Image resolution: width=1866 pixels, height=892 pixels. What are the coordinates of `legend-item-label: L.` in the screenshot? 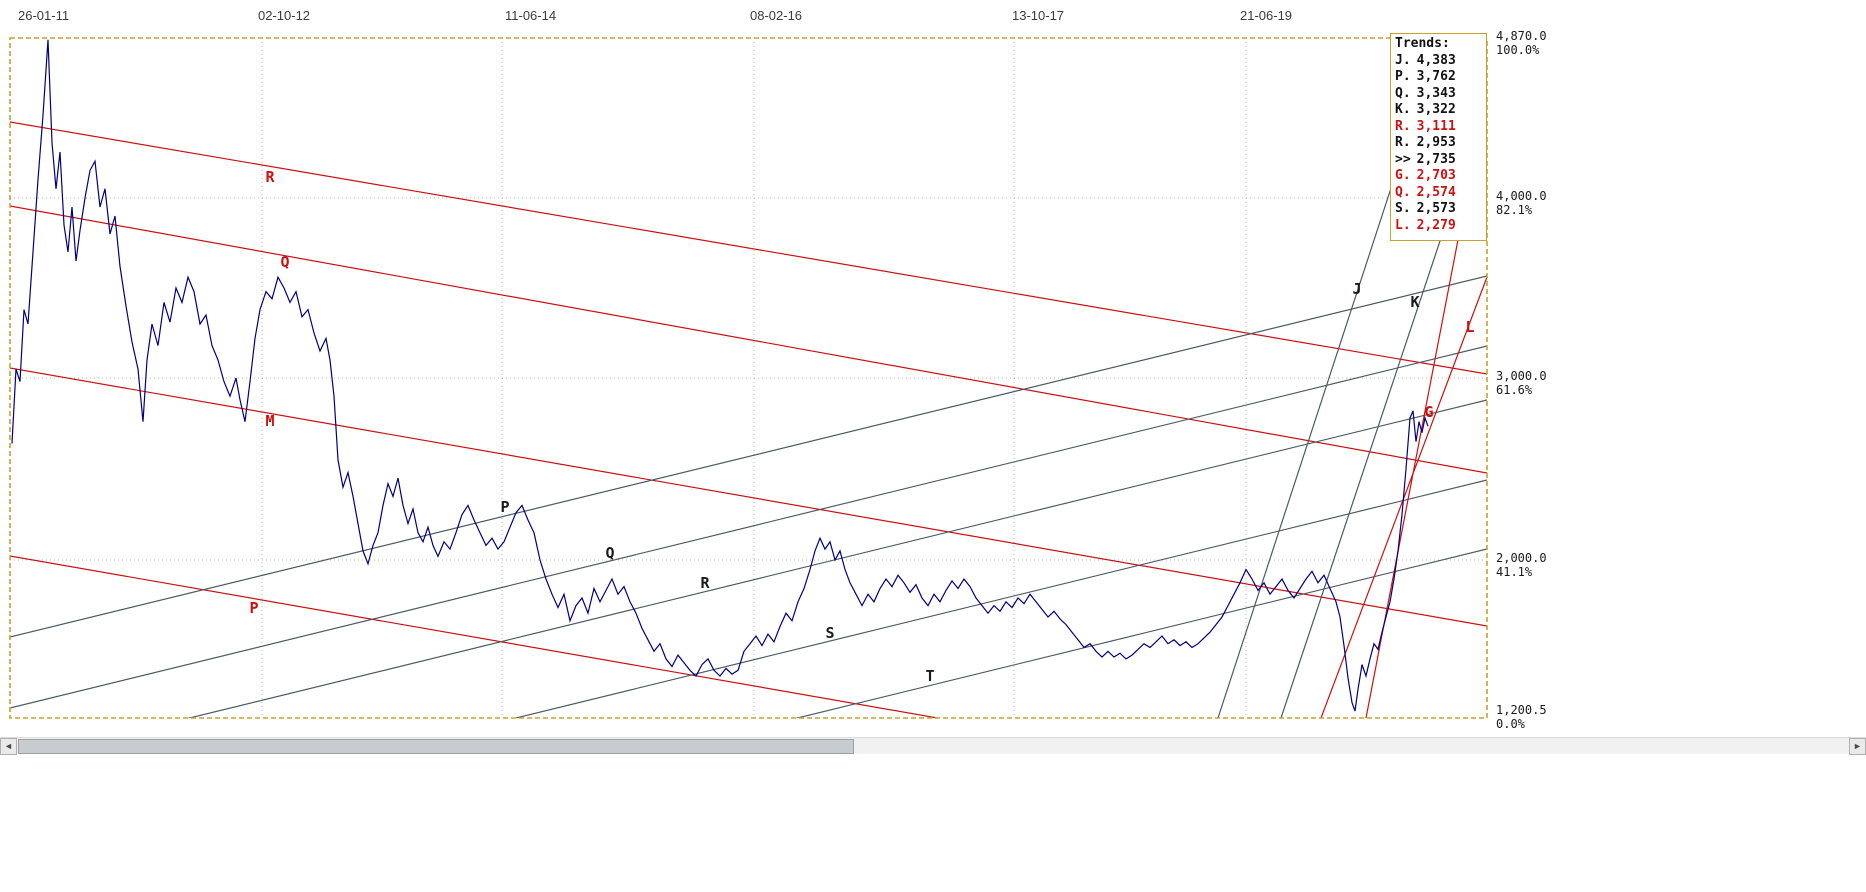 It's located at (1403, 225).